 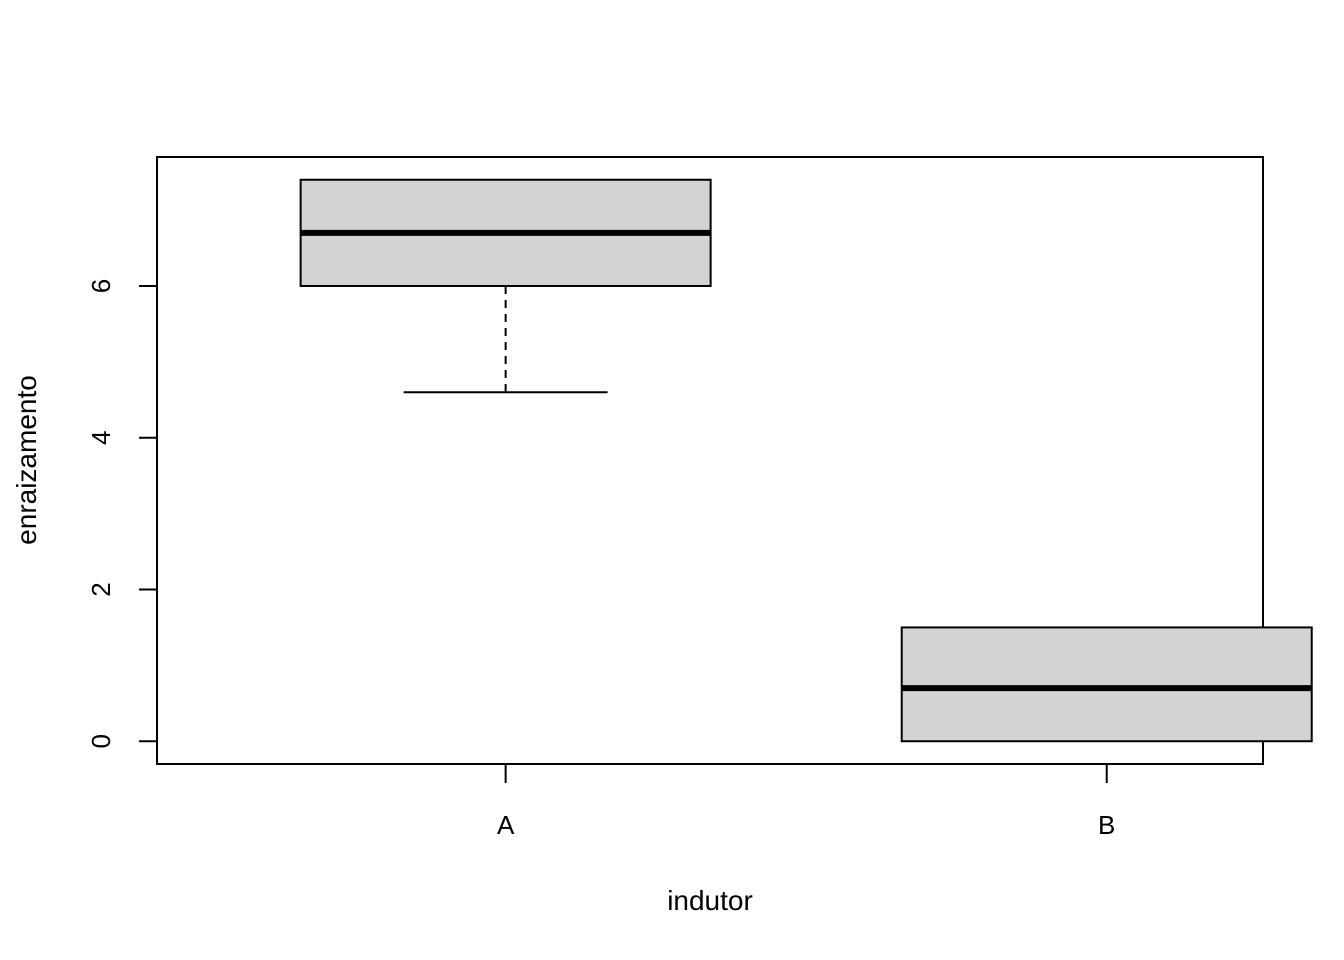 What do you see at coordinates (506, 825) in the screenshot?
I see `x-tick-label-A: A` at bounding box center [506, 825].